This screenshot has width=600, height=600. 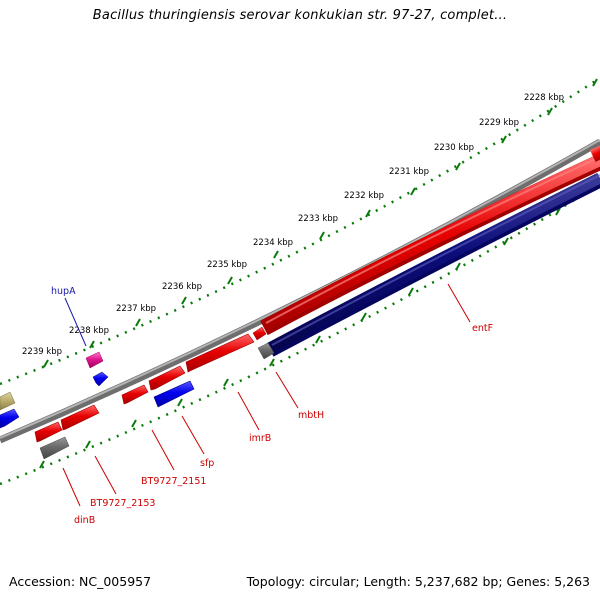 I want to click on feature-gray-block-mbtH, so click(x=266, y=351).